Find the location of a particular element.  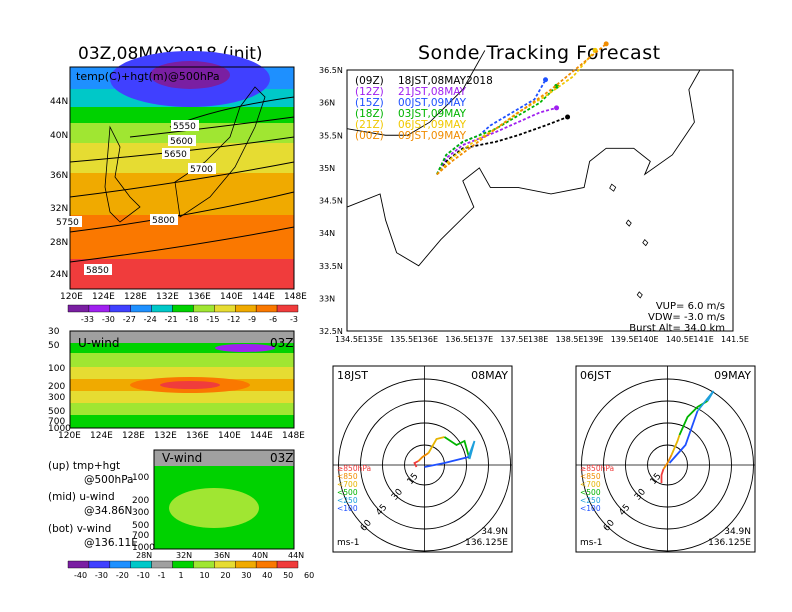

colorbar-label: -27 is located at coordinates (129, 319).